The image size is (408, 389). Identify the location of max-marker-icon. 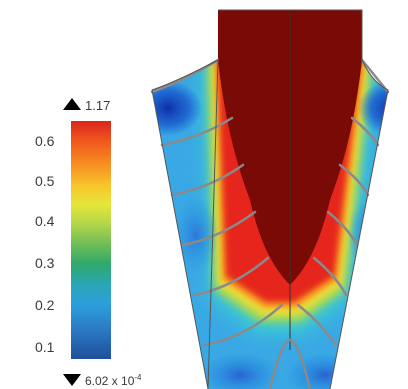
(72, 104).